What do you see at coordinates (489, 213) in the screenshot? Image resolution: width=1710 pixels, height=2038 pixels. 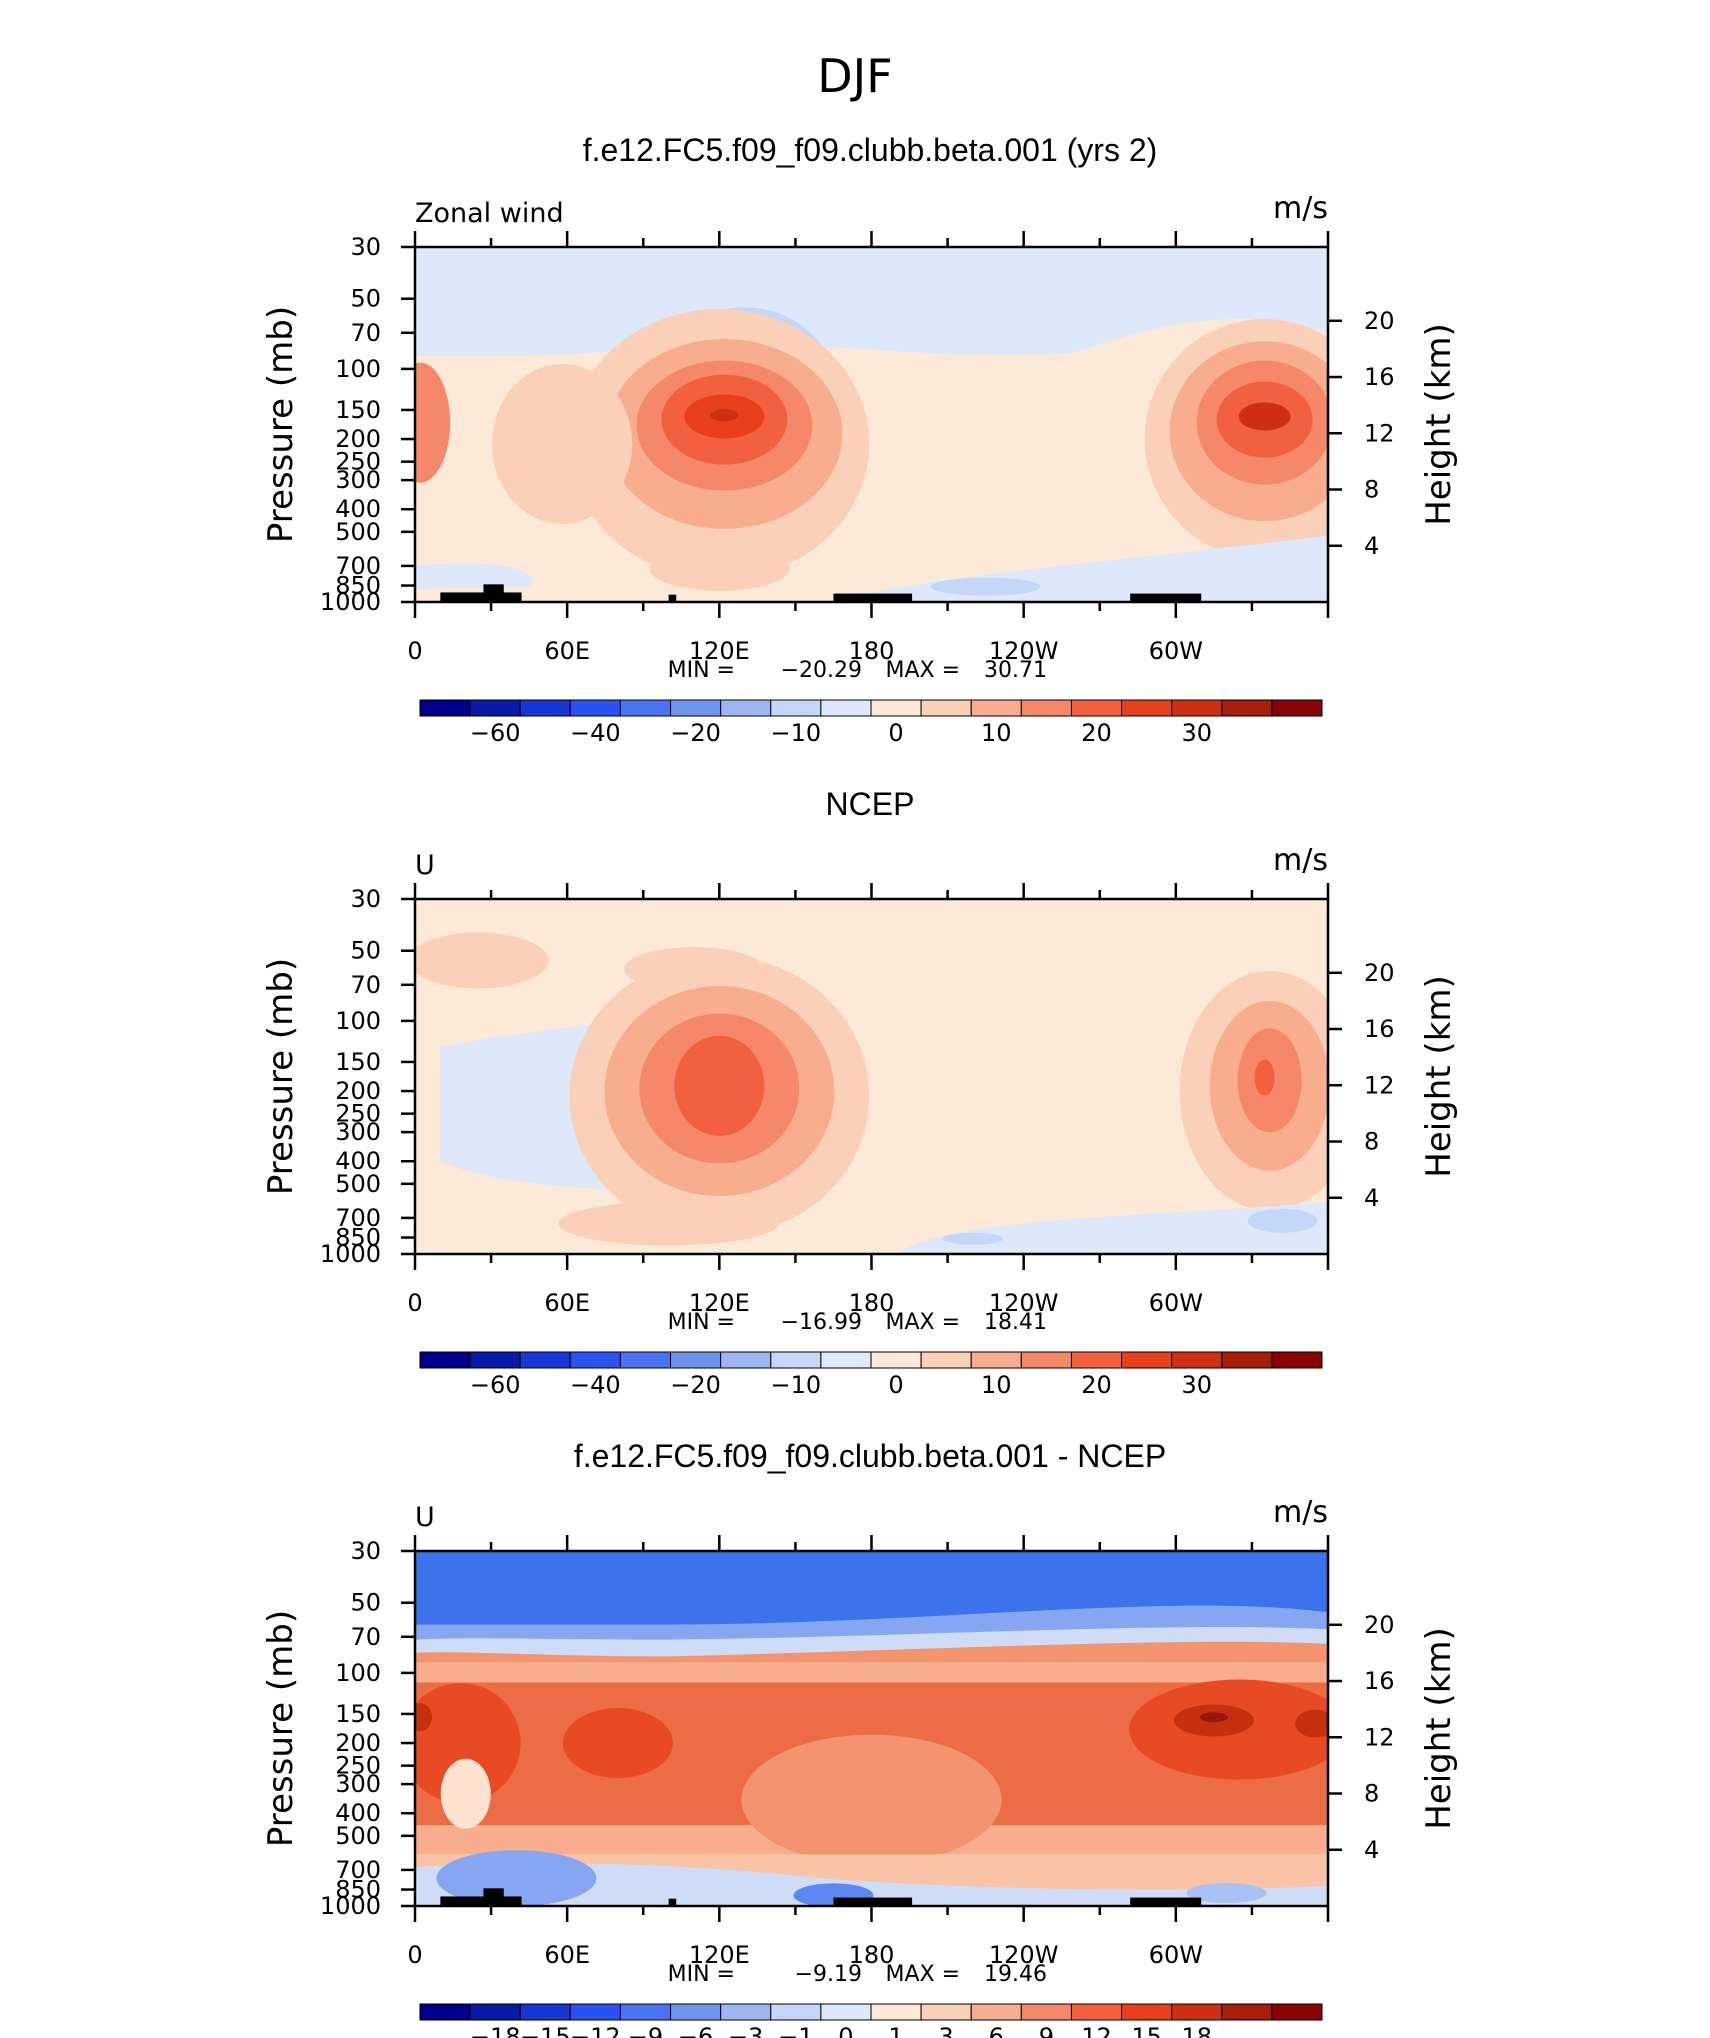 I see `variable-label: Zonal wind` at bounding box center [489, 213].